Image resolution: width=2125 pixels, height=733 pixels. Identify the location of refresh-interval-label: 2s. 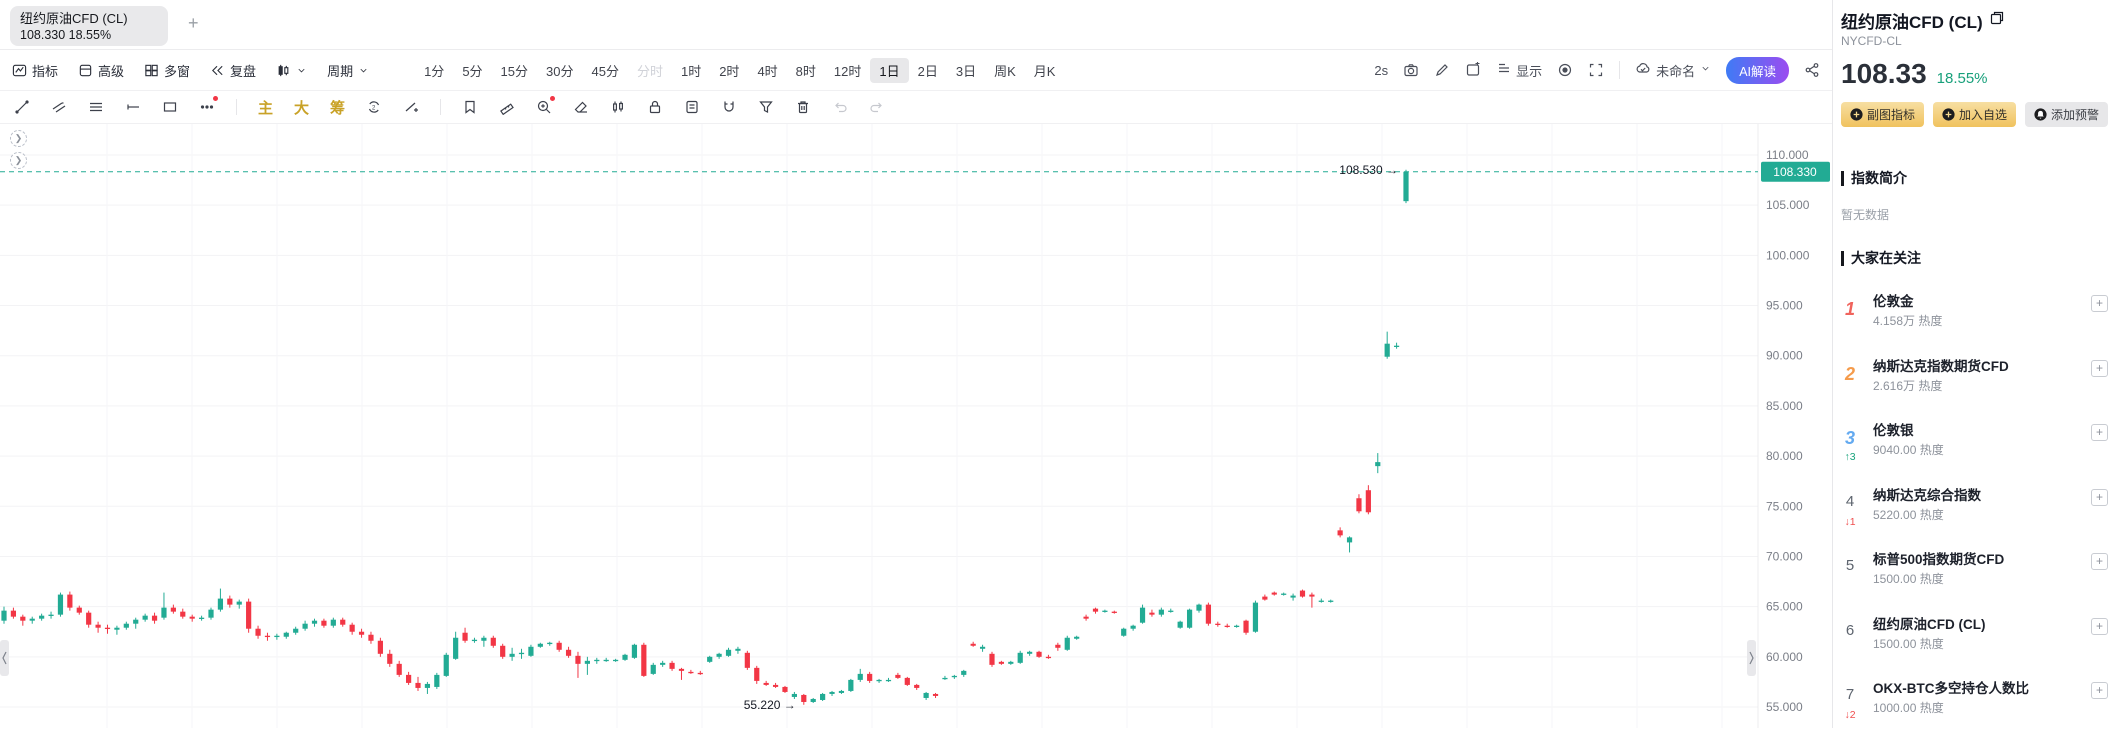
(1381, 70).